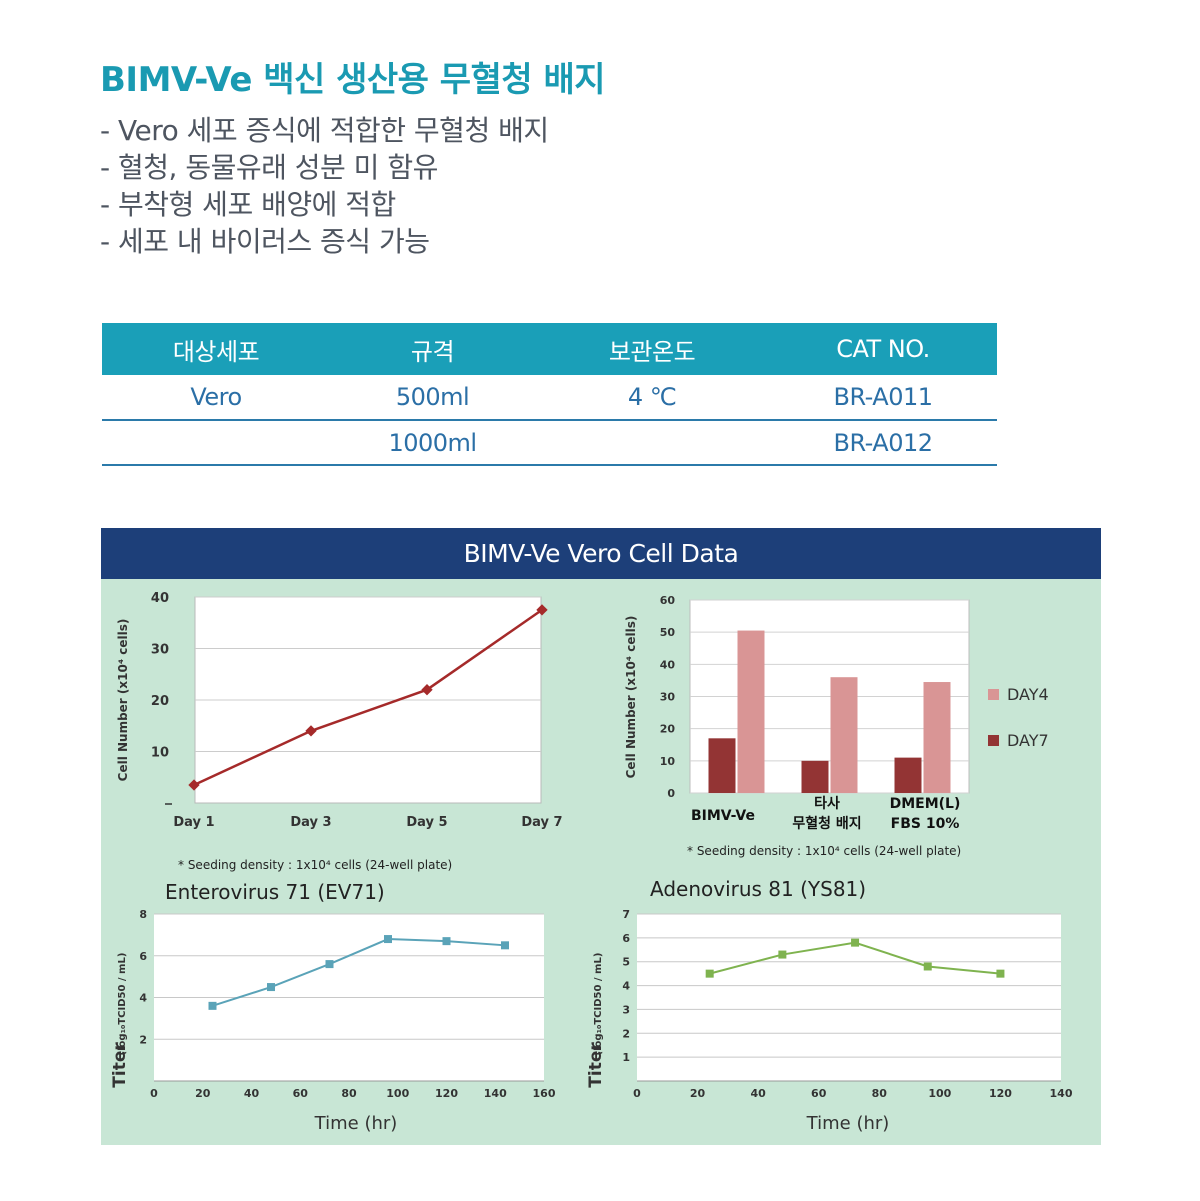 Image resolution: width=1200 pixels, height=1201 pixels. What do you see at coordinates (269, 167) in the screenshot?
I see `feature-item: - 혈청, 동물유래 성분 미 함유` at bounding box center [269, 167].